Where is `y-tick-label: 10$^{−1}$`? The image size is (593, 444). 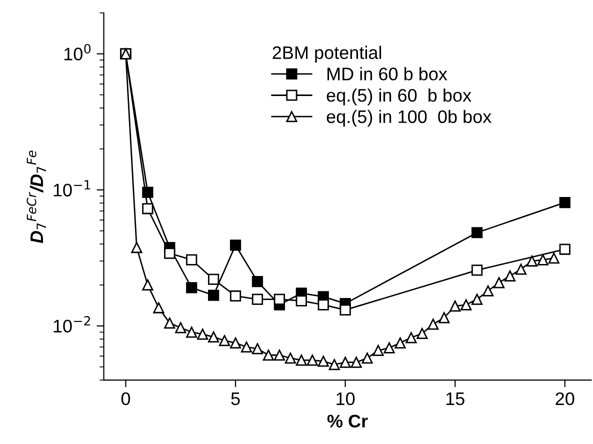
y-tick-label: 10$^{−1}$ is located at coordinates (72, 188).